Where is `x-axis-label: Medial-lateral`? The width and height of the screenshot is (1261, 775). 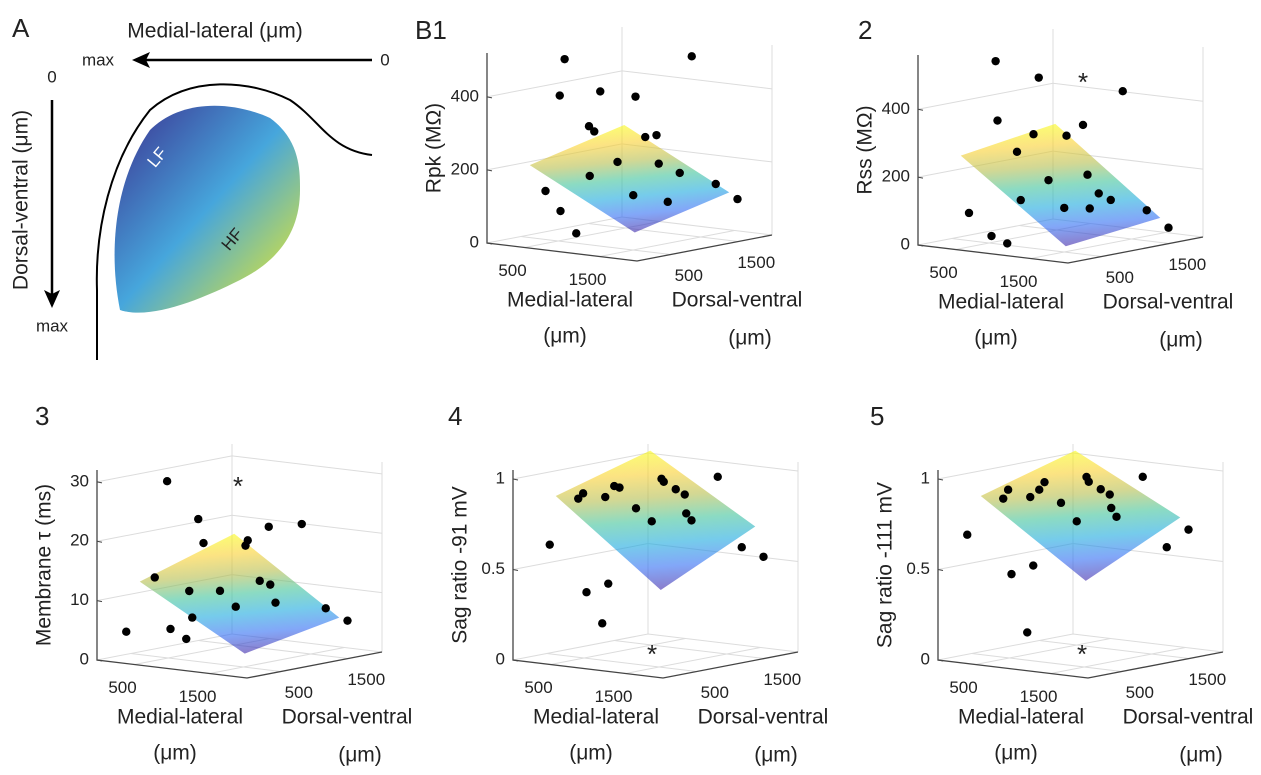 x-axis-label: Medial-lateral is located at coordinates (180, 717).